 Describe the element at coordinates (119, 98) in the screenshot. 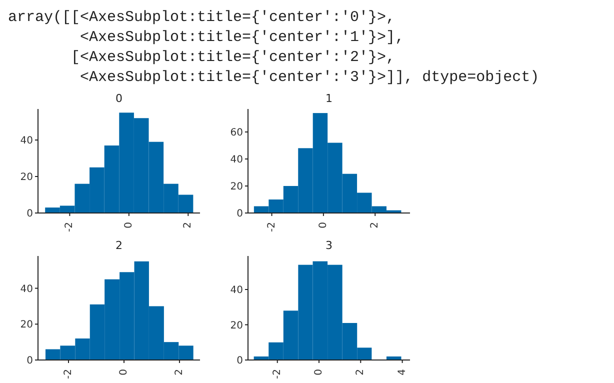

I see `chart-title: 0` at that location.